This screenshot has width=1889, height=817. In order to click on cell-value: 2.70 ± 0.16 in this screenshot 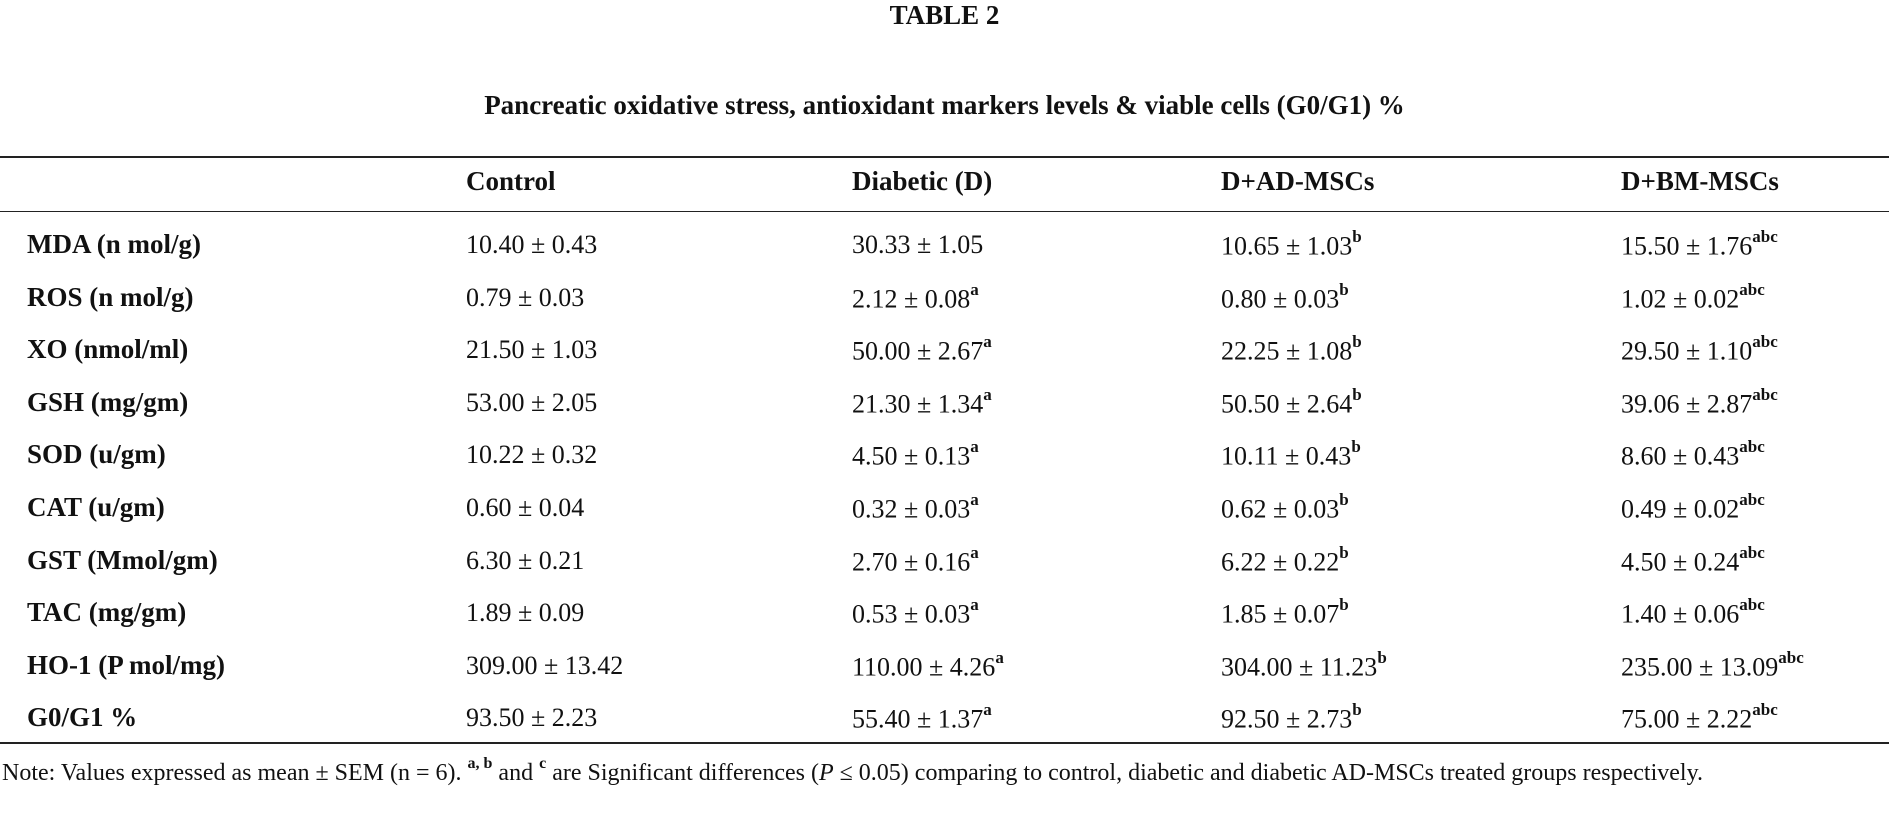, I will do `click(911, 562)`.